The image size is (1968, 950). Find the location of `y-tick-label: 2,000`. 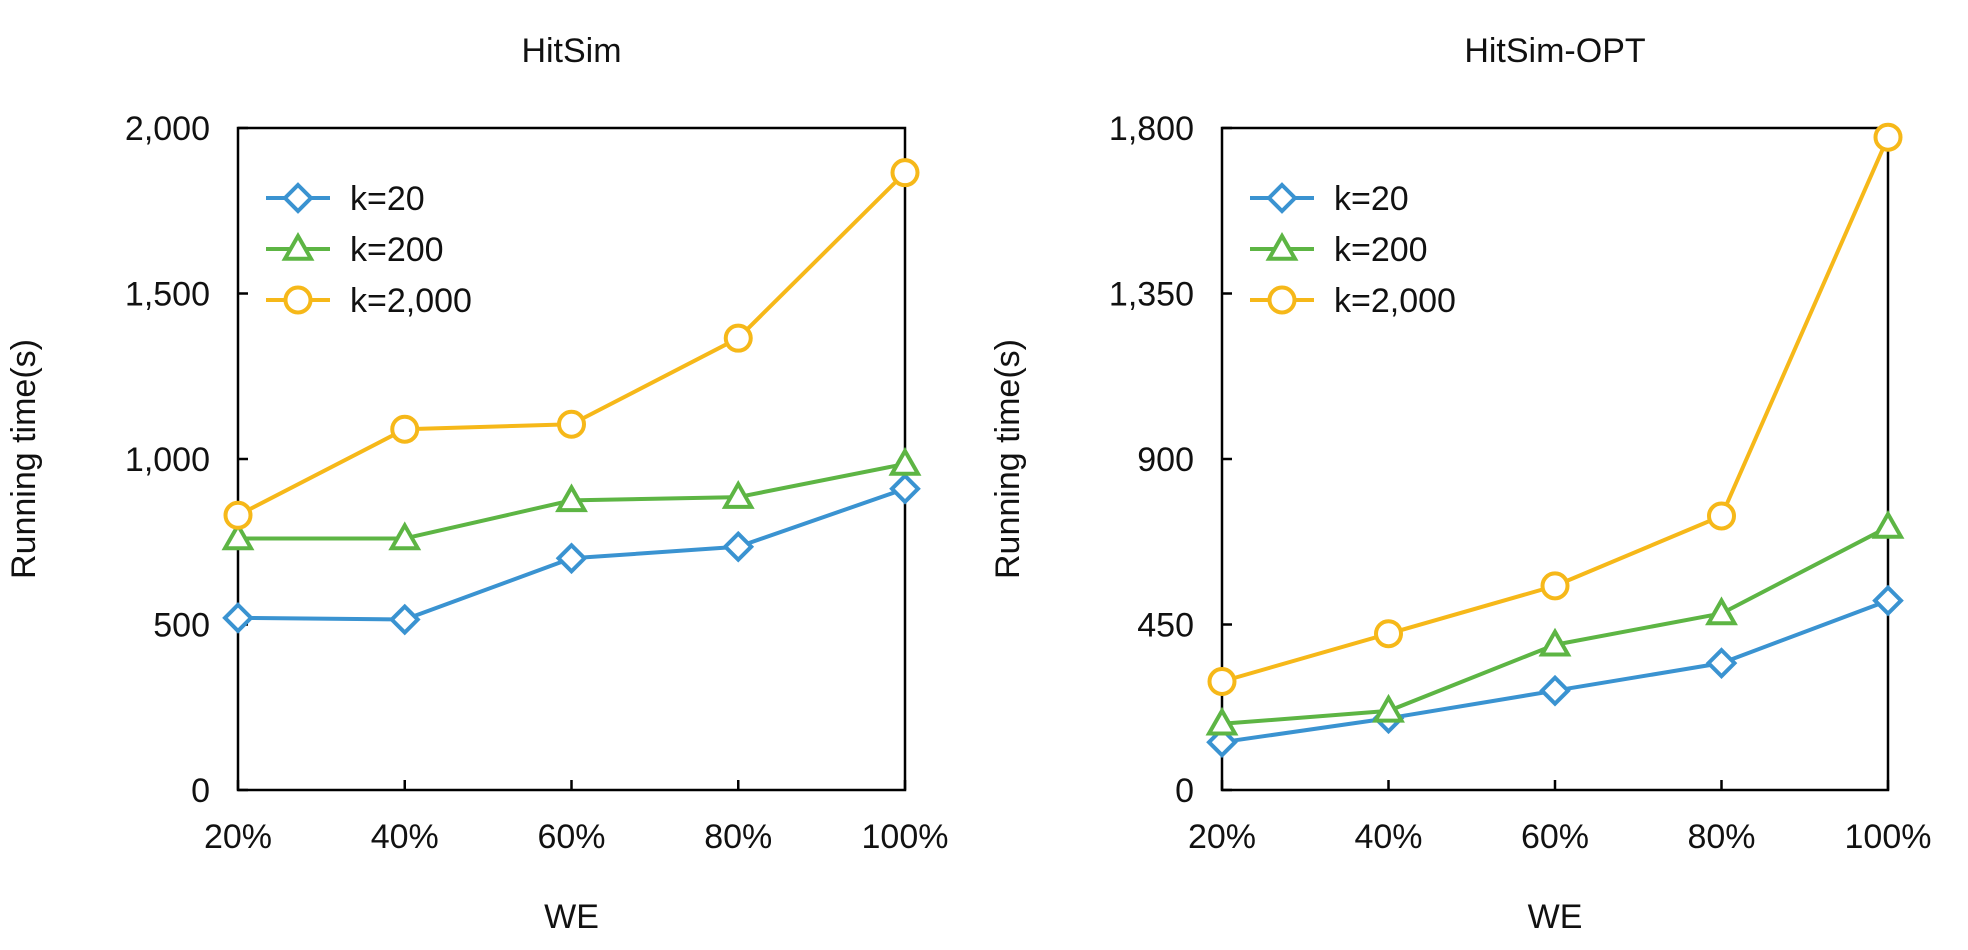

y-tick-label: 2,000 is located at coordinates (167, 129).